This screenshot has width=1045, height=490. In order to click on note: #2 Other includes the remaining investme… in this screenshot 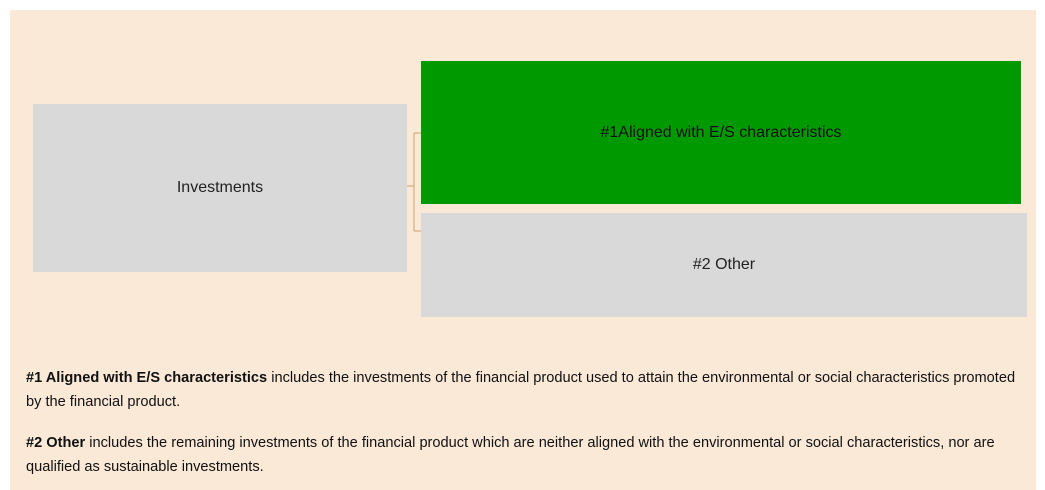, I will do `click(526, 455)`.